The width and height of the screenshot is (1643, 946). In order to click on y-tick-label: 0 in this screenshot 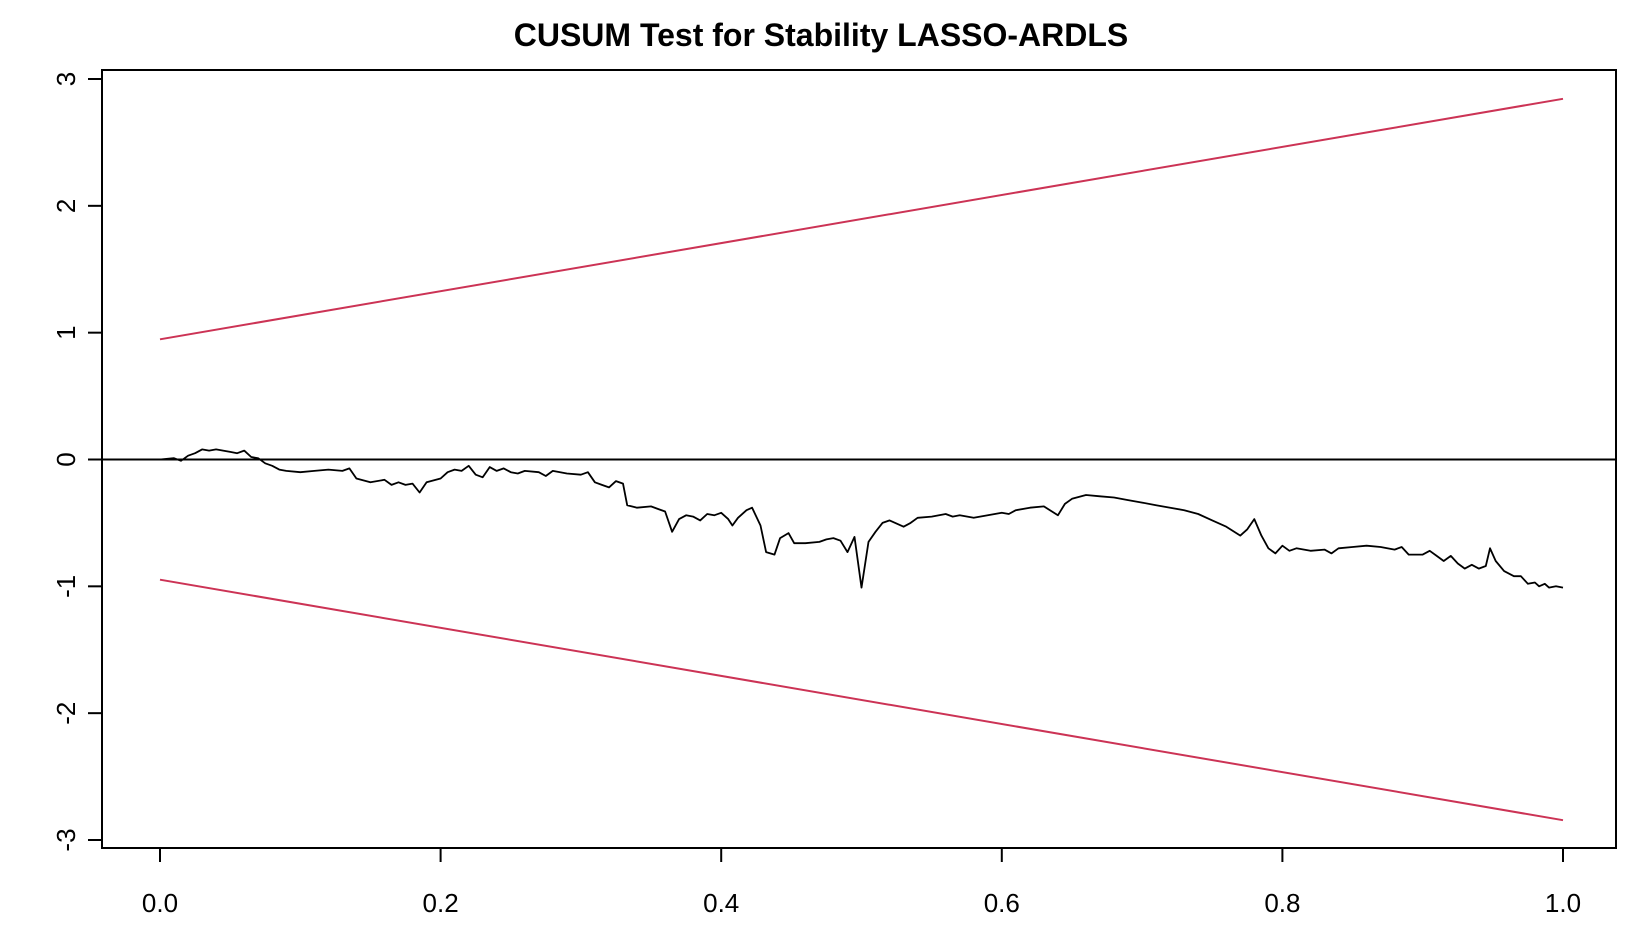, I will do `click(66, 459)`.